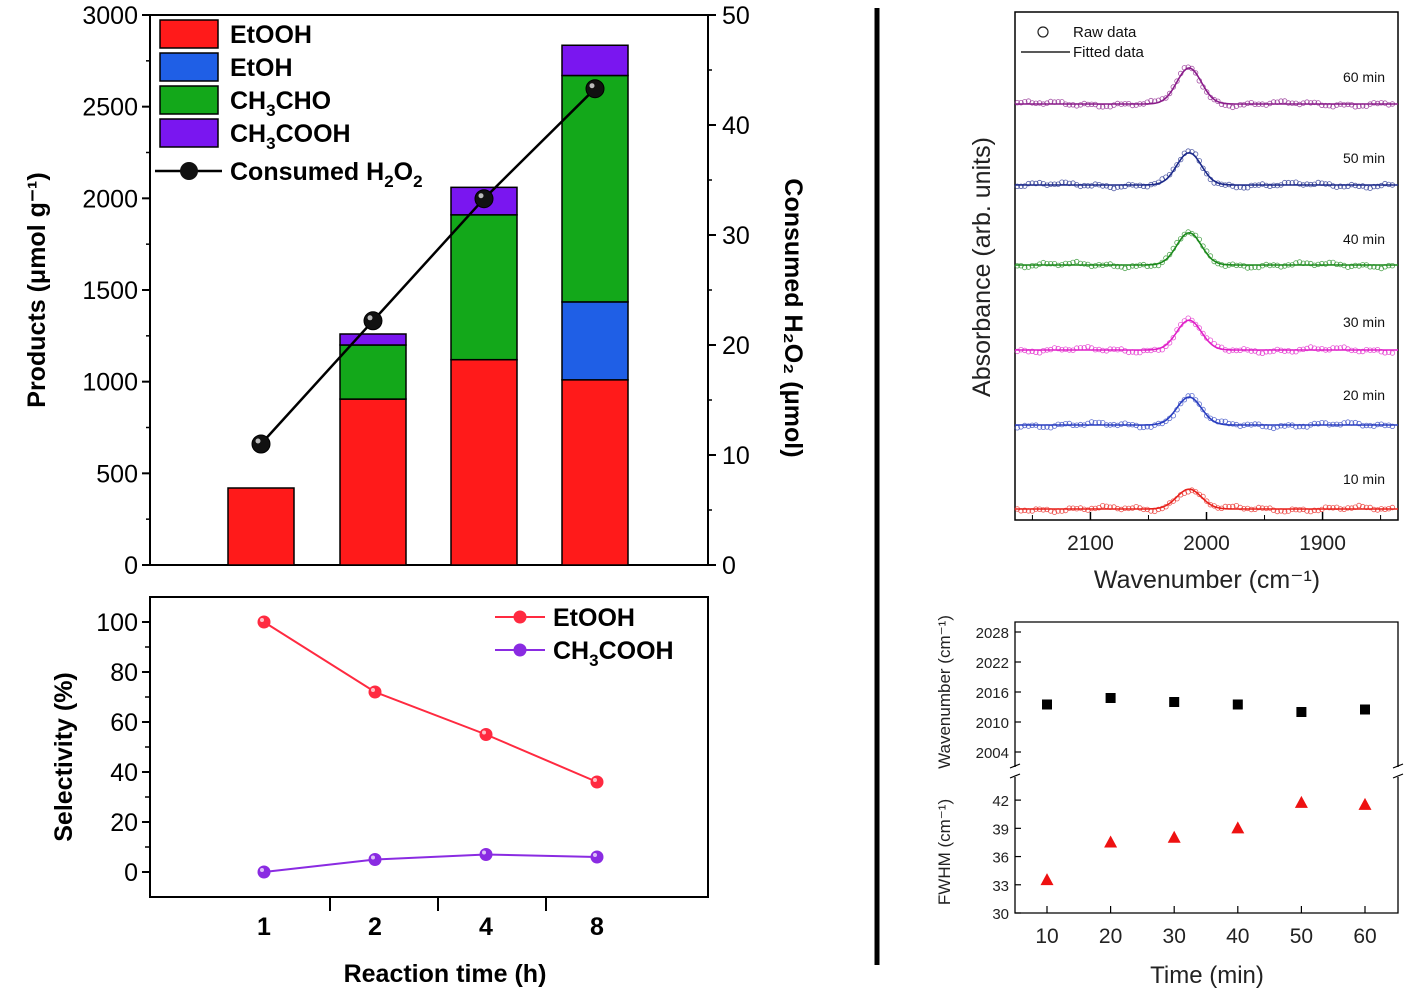 The height and width of the screenshot is (995, 1420). I want to click on fwhm-point, so click(1174, 836).